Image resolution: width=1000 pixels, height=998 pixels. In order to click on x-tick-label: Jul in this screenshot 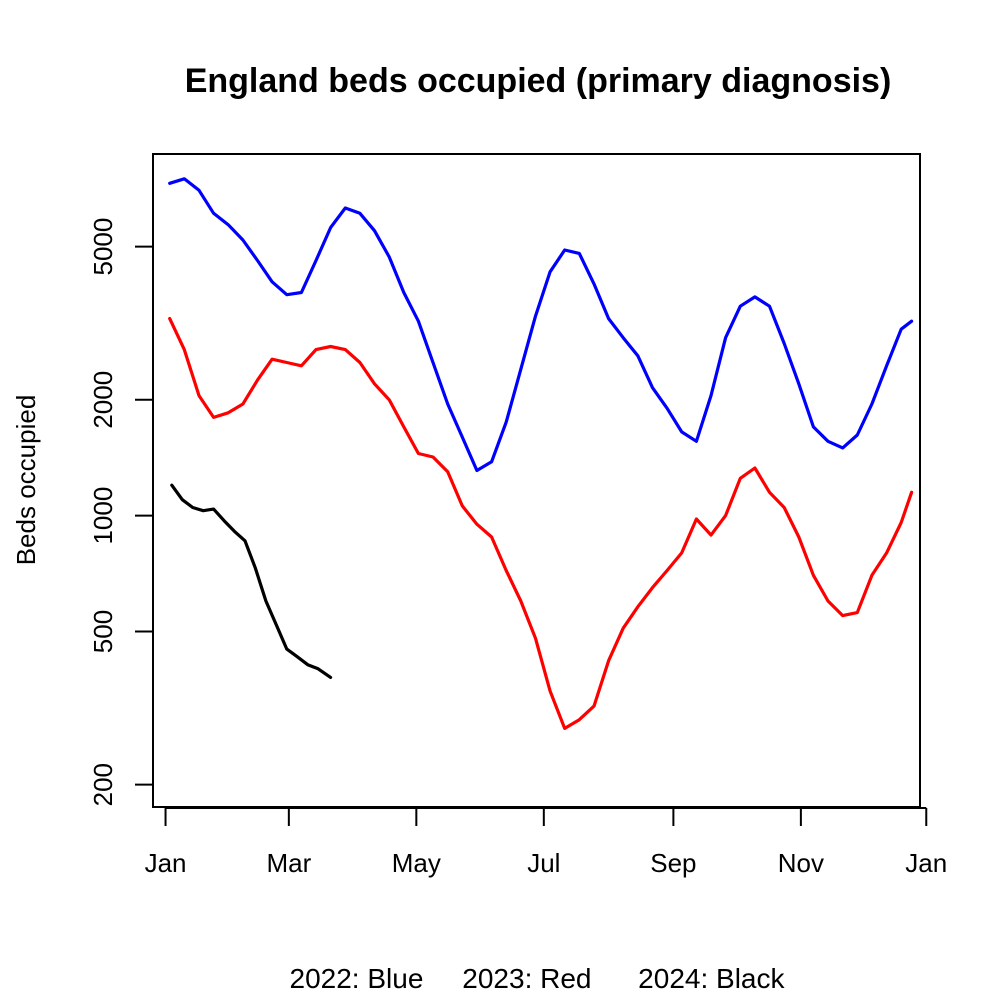, I will do `click(543, 863)`.